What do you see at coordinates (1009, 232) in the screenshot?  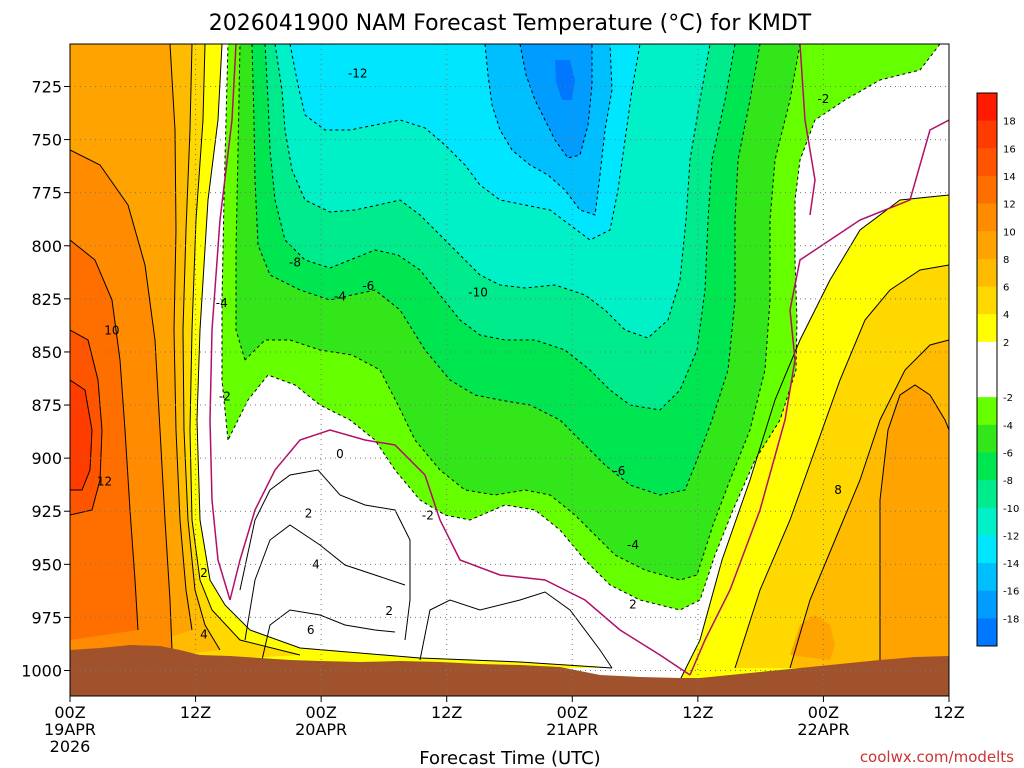 I see `colorbar-label: 10` at bounding box center [1009, 232].